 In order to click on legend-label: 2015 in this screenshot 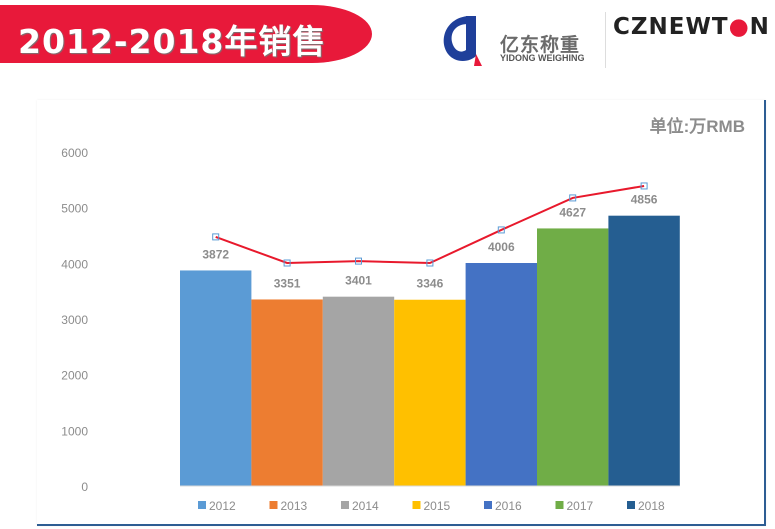, I will do `click(437, 506)`.